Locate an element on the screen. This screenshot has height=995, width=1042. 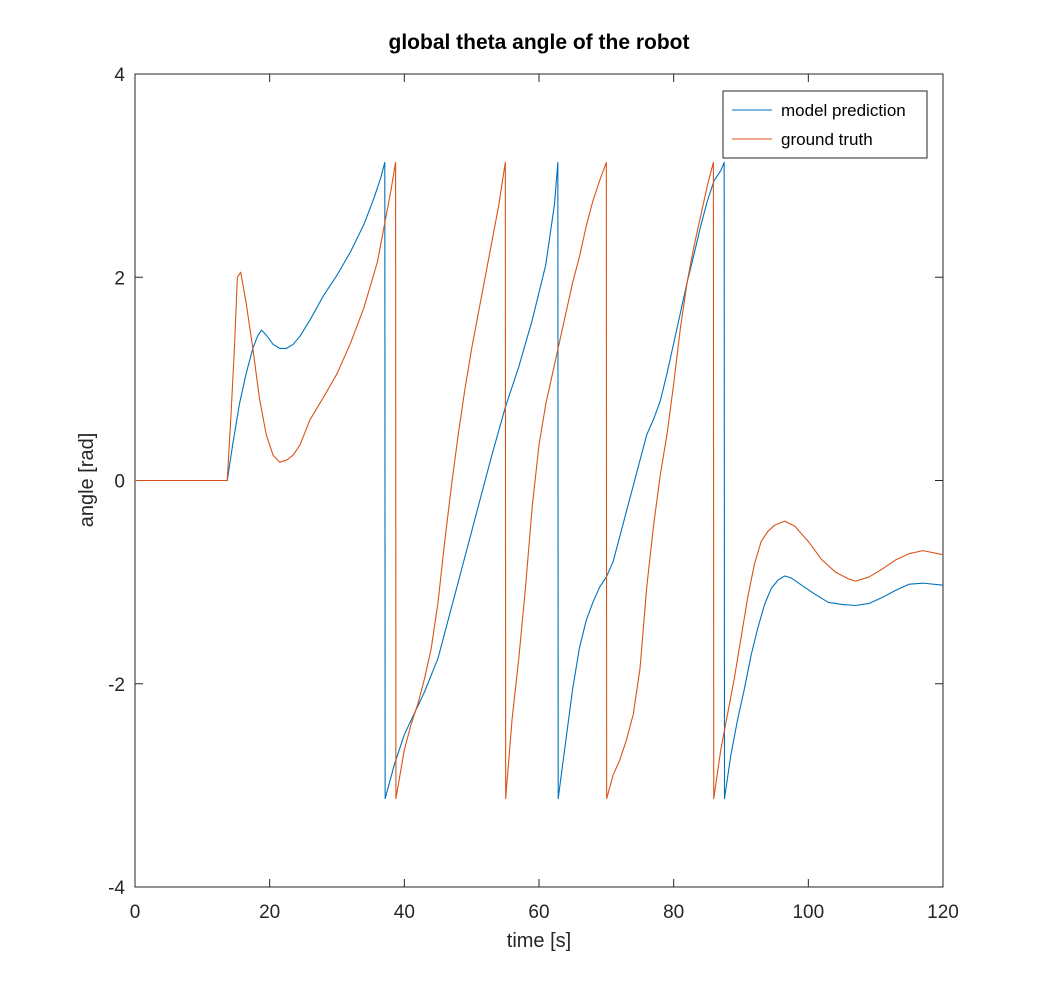
legend-label-ground-truth: ground truth is located at coordinates (827, 139).